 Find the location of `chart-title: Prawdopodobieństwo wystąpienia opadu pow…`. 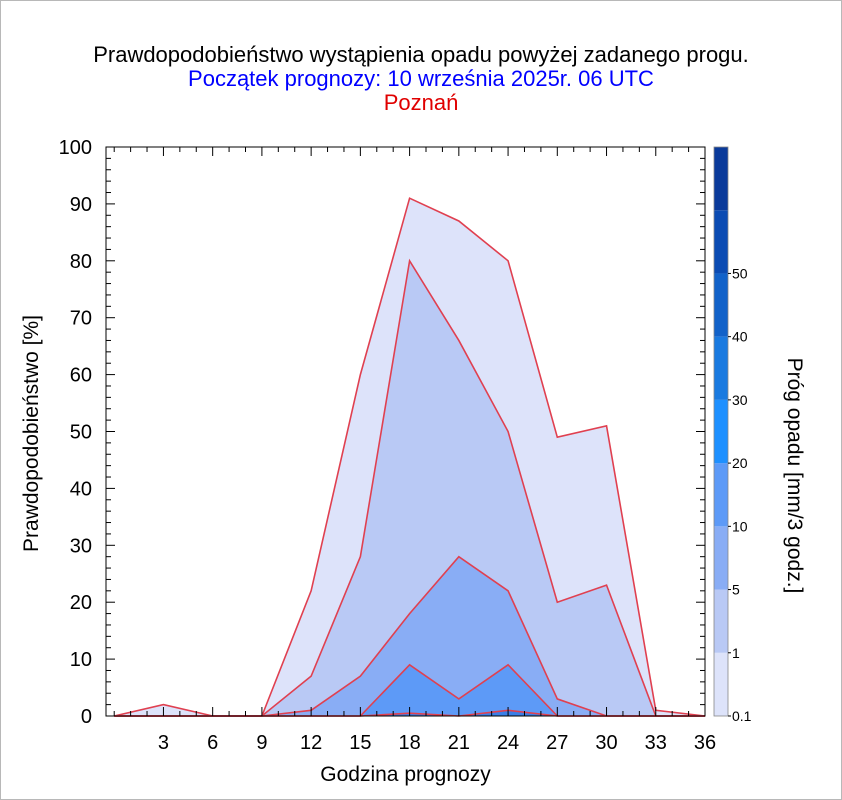

chart-title: Prawdopodobieństwo wystąpienia opadu pow… is located at coordinates (421, 54).